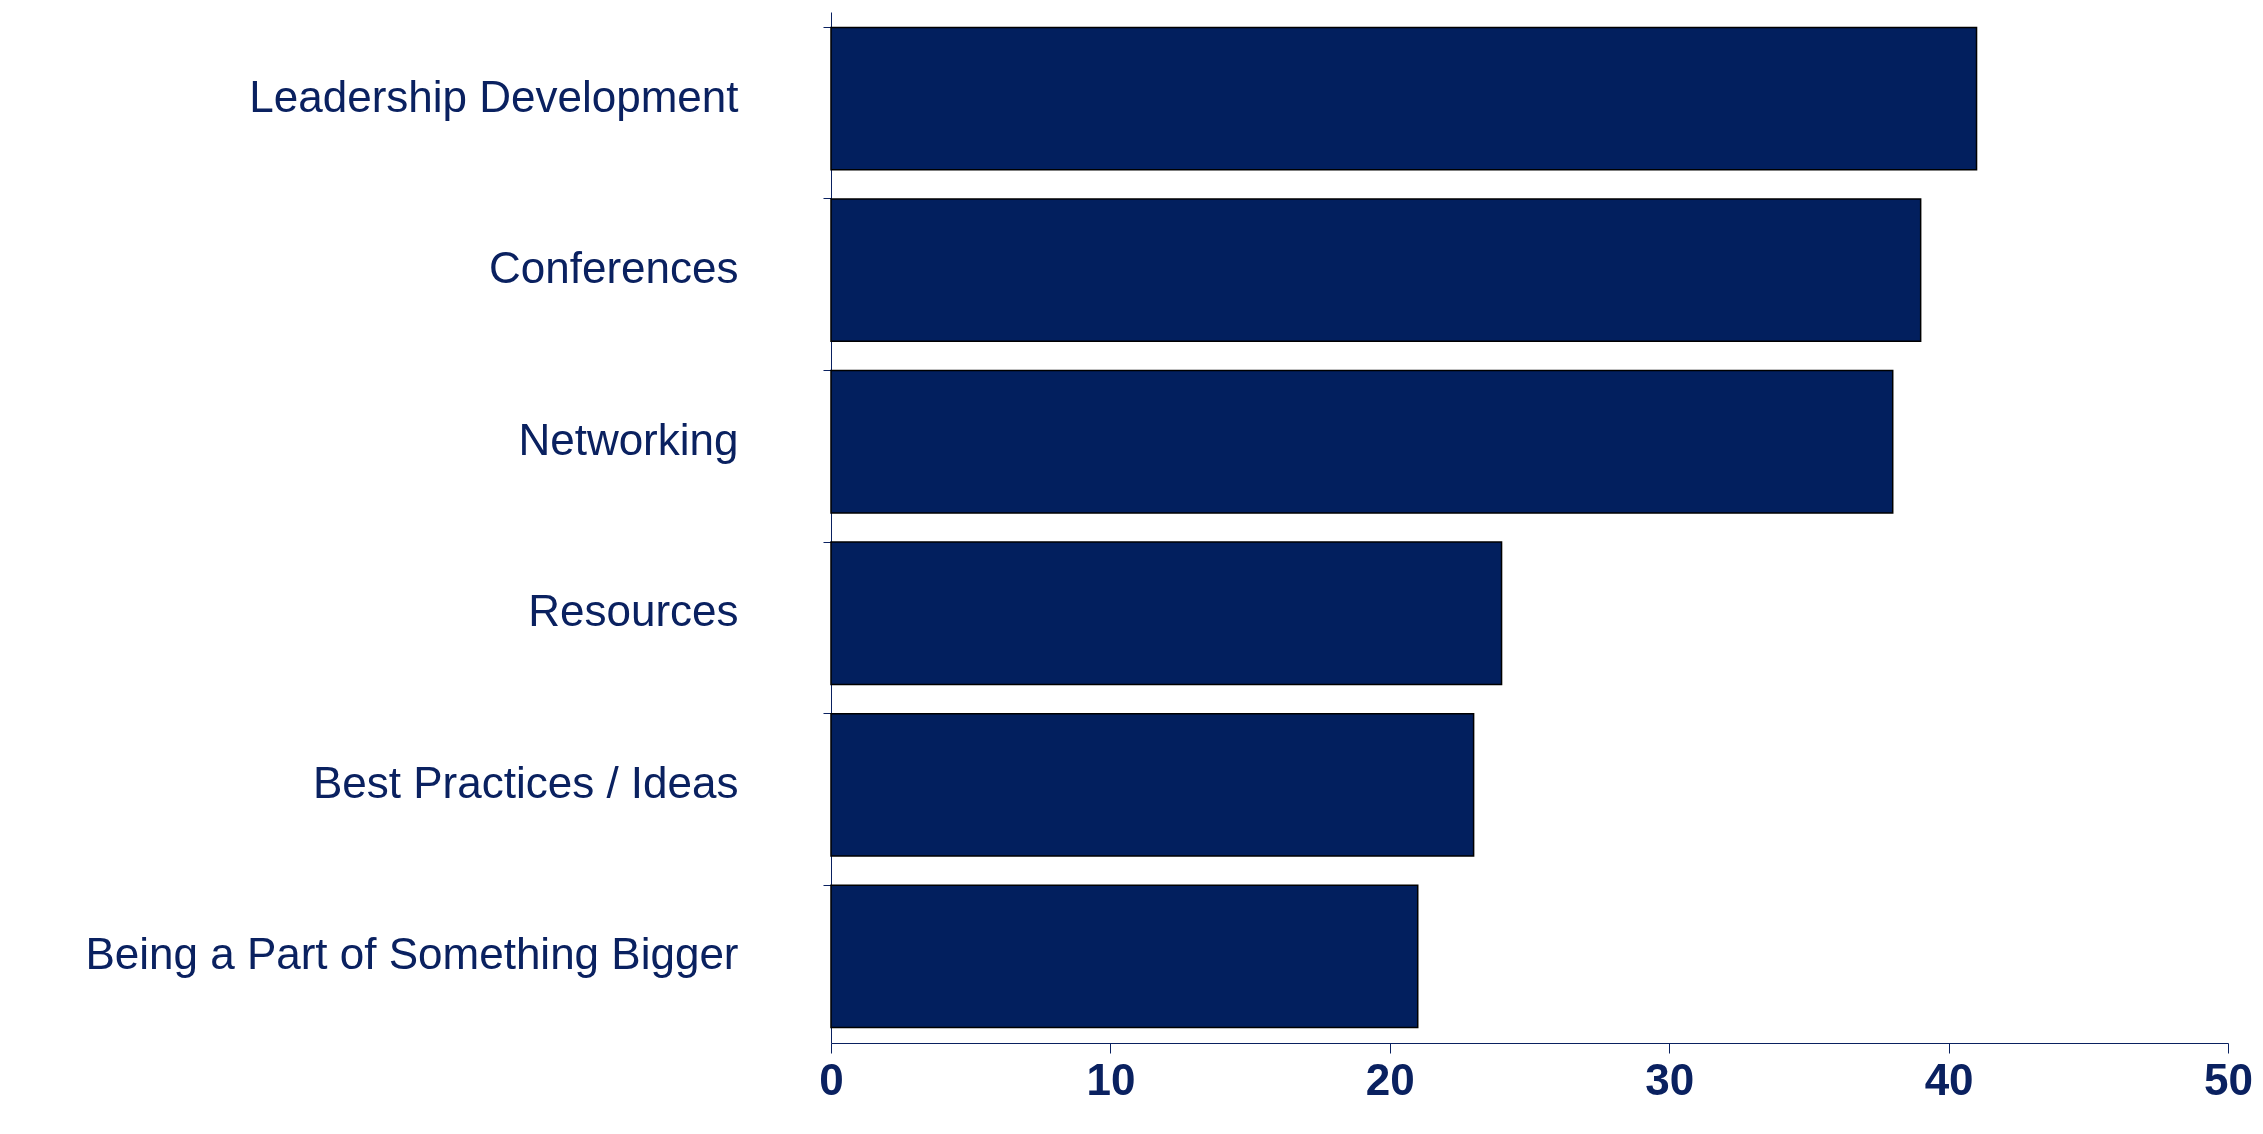 This screenshot has height=1134, width=2263. What do you see at coordinates (1390, 1079) in the screenshot?
I see `x-tick-label: 20` at bounding box center [1390, 1079].